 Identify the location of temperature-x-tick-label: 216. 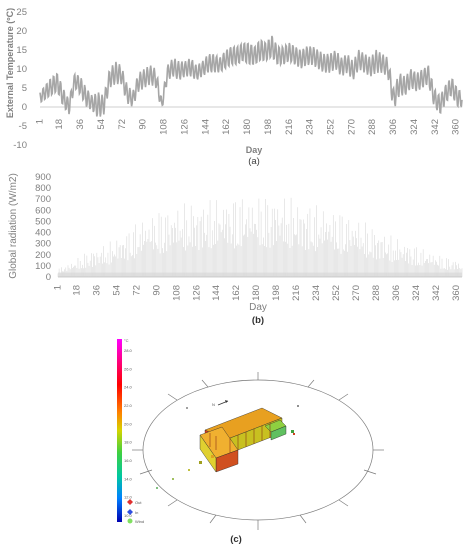
(289, 127).